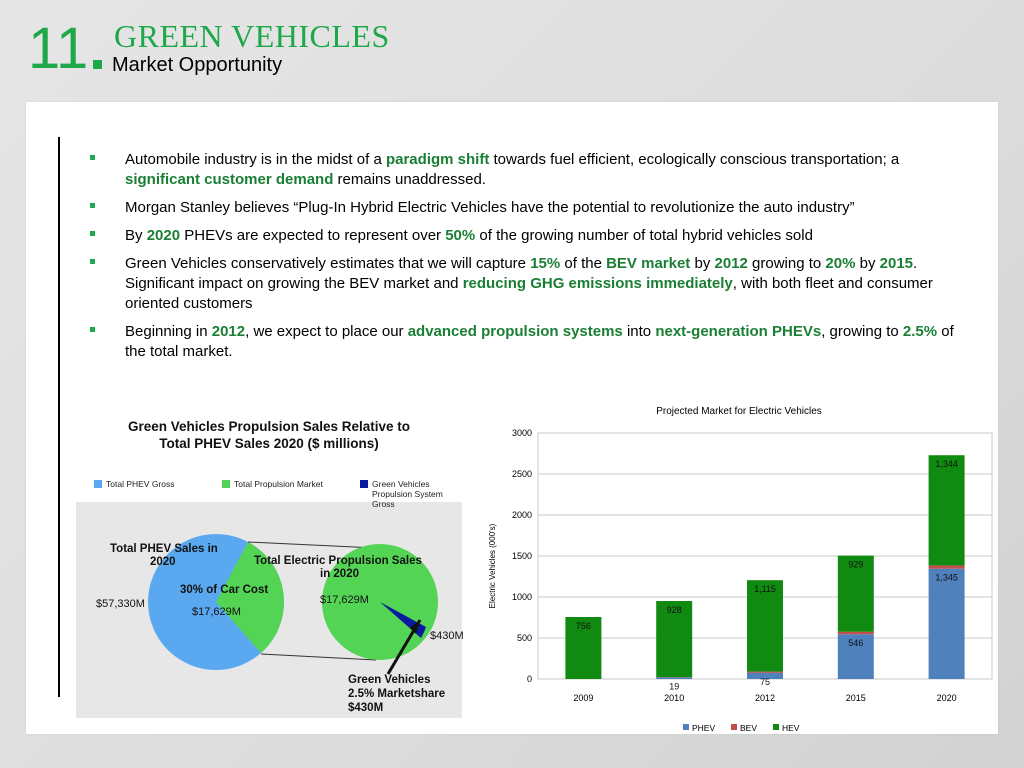  Describe the element at coordinates (920, 331) in the screenshot. I see `bullet-emphasis: 2.5%` at that location.